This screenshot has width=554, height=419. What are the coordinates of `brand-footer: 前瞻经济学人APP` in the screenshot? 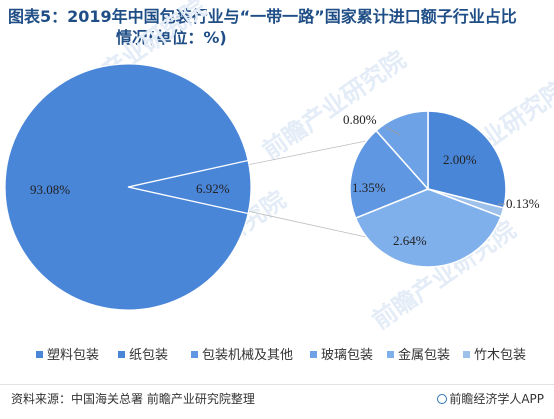 It's located at (490, 398).